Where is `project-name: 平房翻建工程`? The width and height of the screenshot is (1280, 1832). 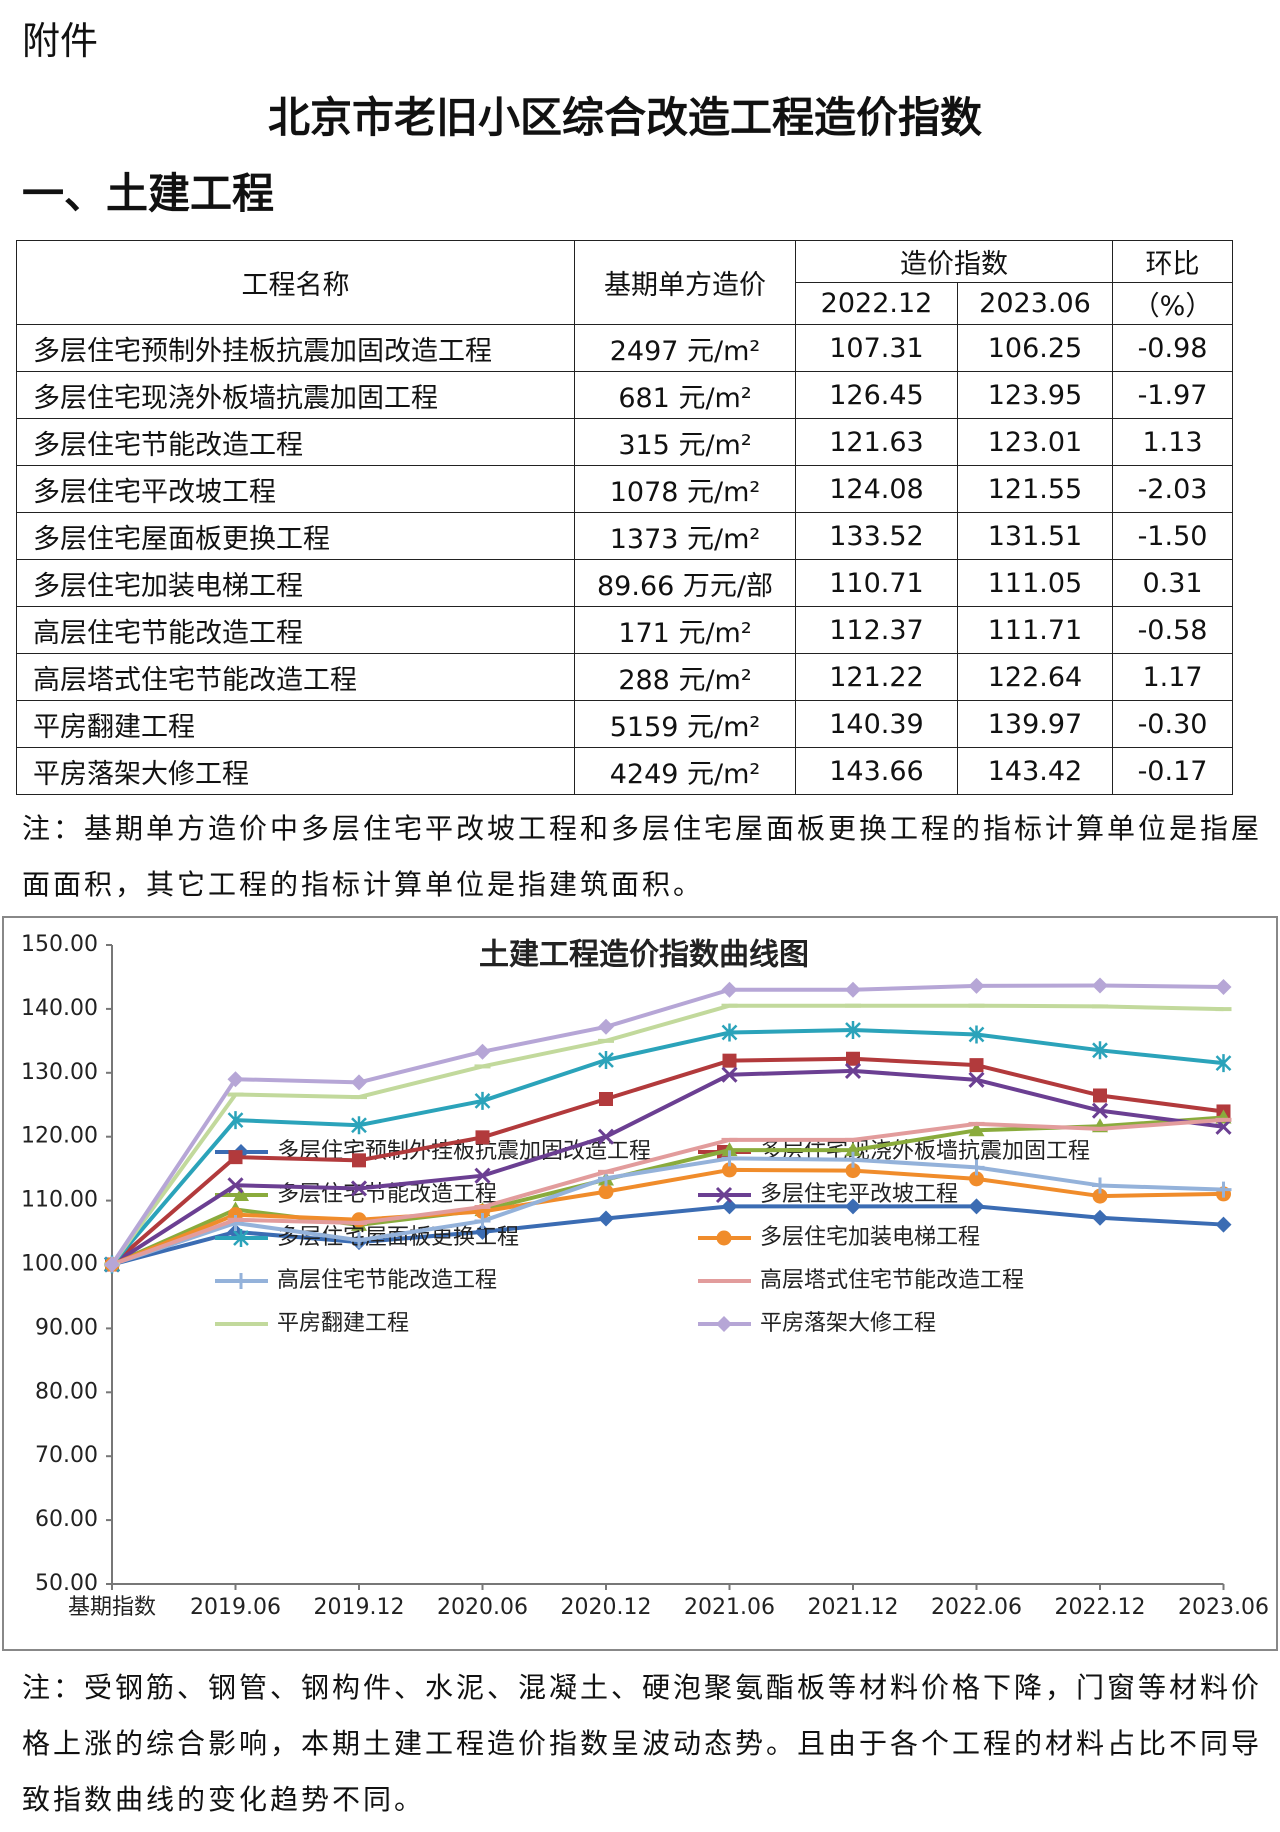 project-name: 平房翻建工程 is located at coordinates (295, 724).